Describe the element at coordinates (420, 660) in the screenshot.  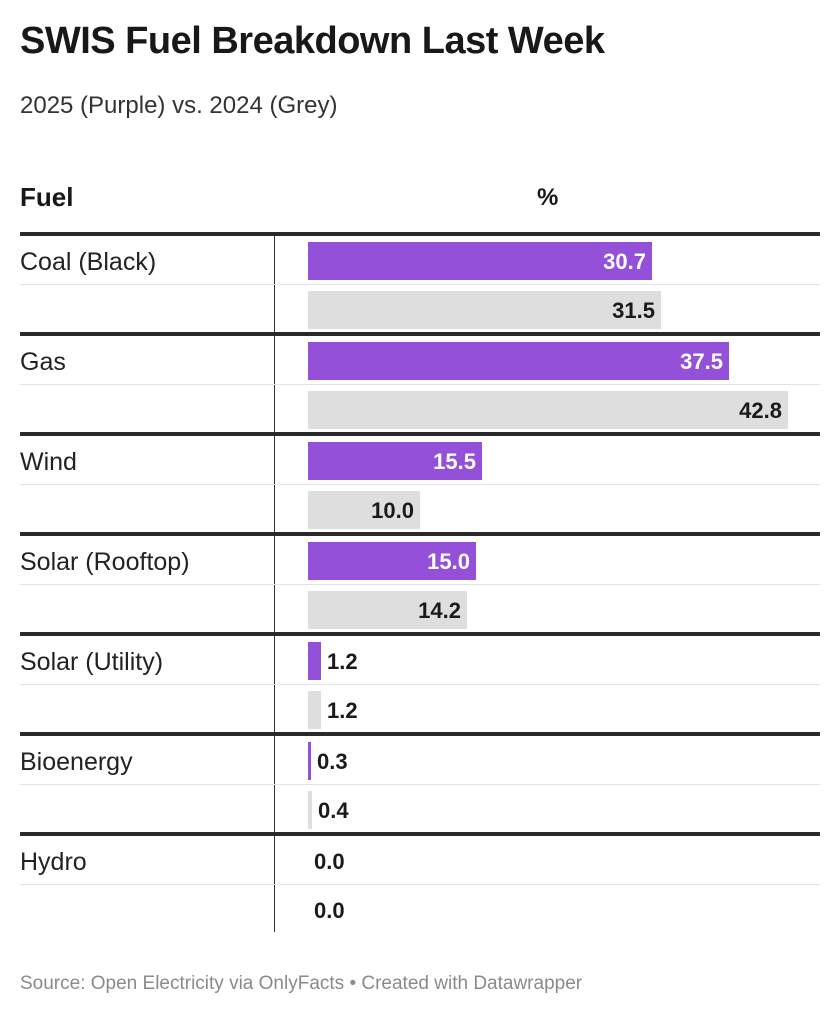
I see `table-row: Solar (Utility) 1.2` at that location.